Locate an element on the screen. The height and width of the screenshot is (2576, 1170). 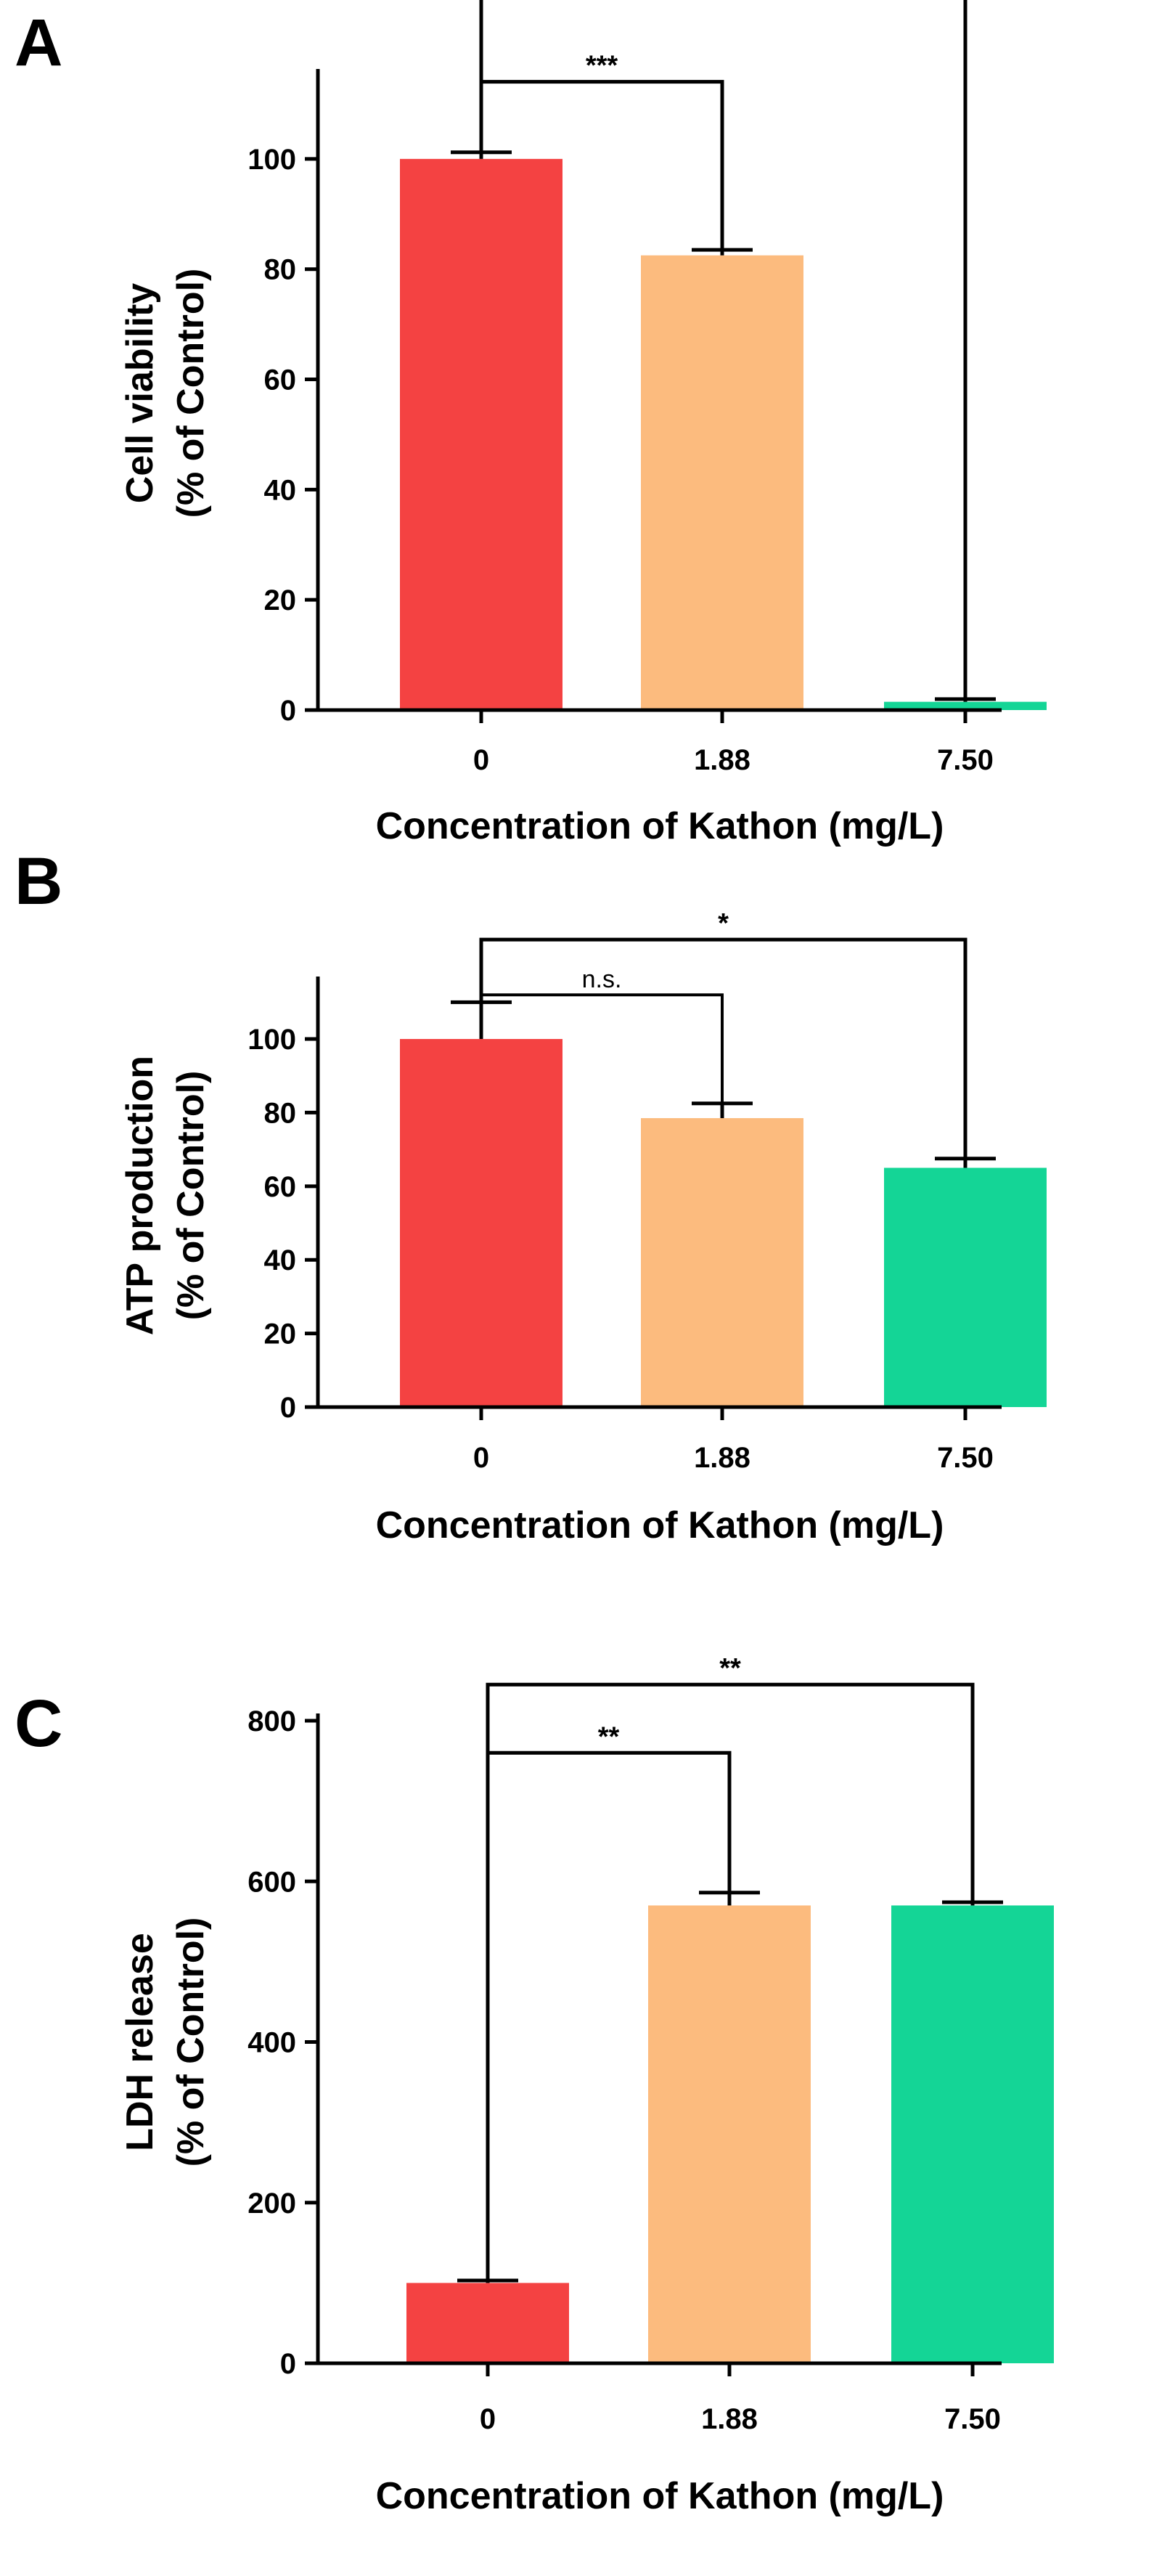
y-axis-title: LDH release is located at coordinates (140, 2042).